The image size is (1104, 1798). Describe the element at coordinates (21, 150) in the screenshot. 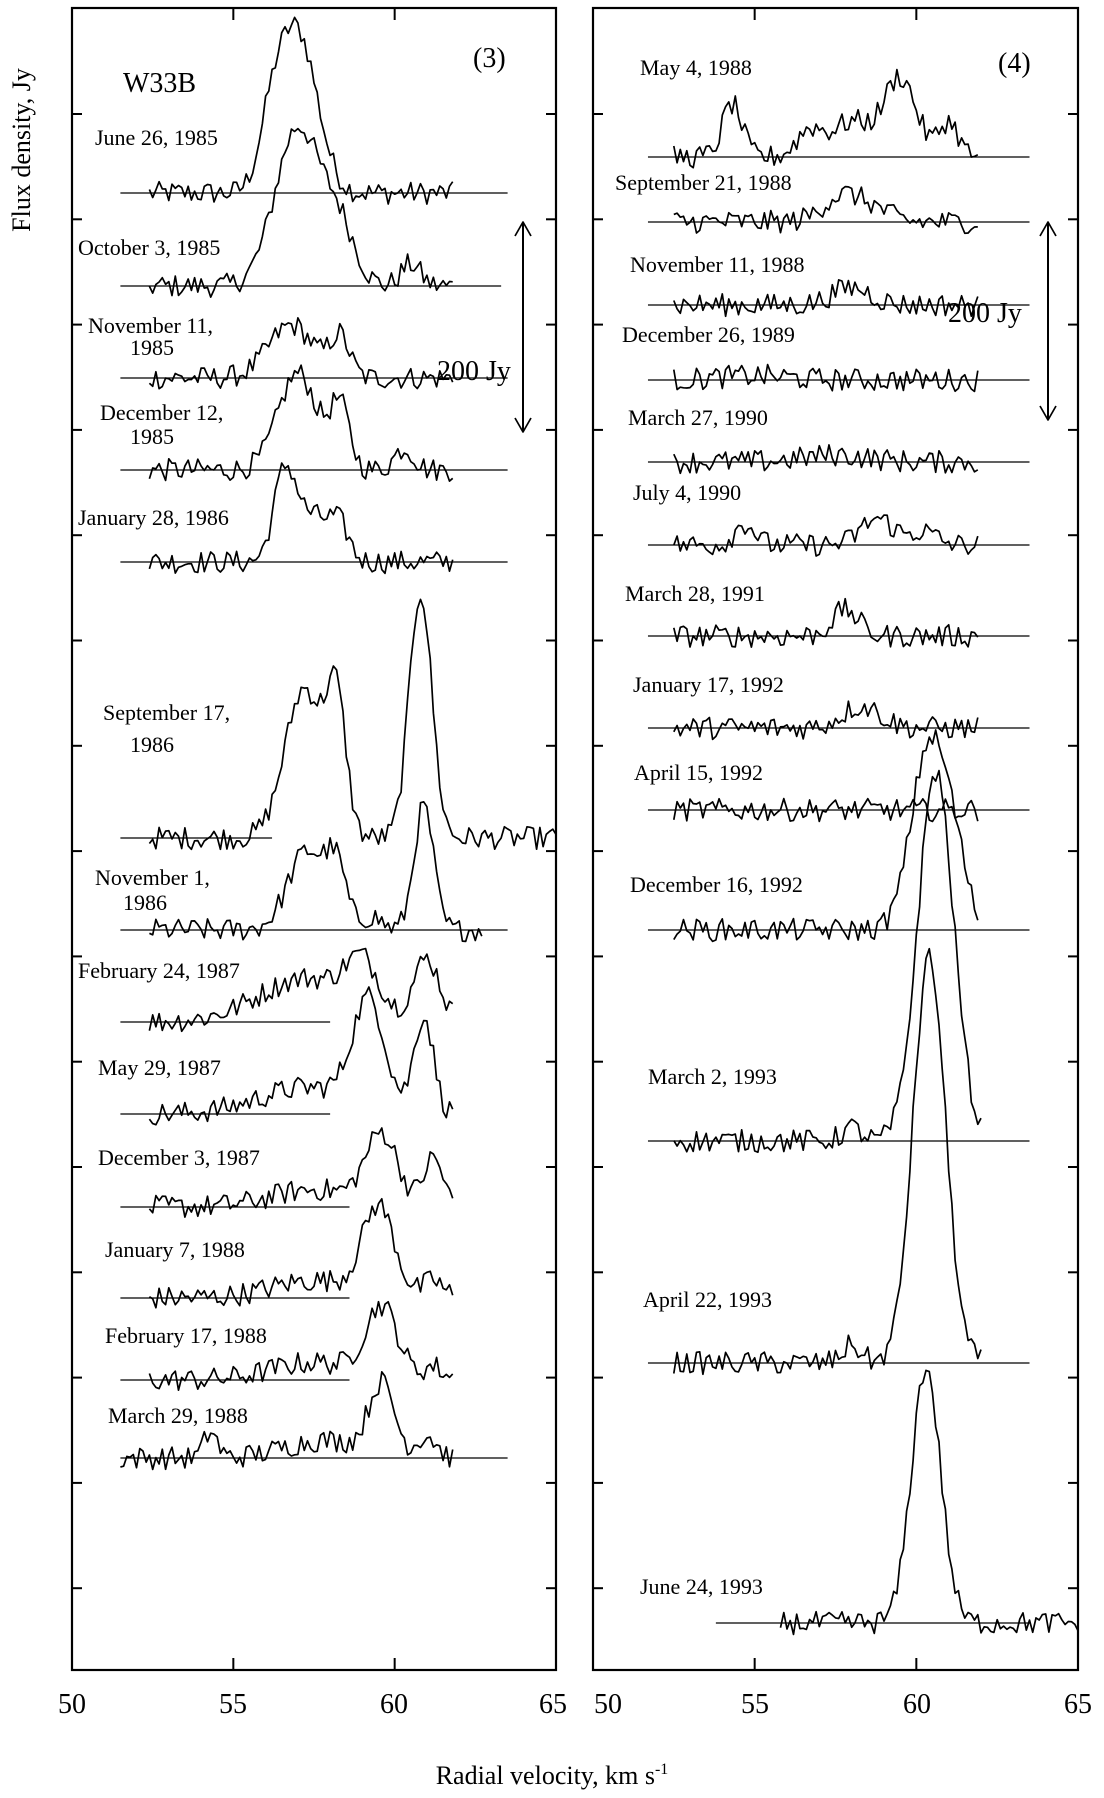

I see `y-axis-label: Flux density, Jy` at that location.